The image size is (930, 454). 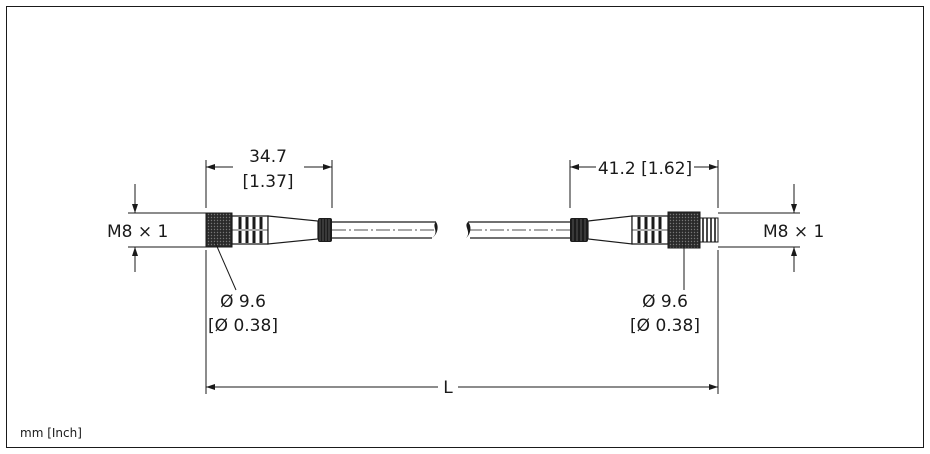 What do you see at coordinates (759, 228) in the screenshot?
I see `right-thread-dimension` at bounding box center [759, 228].